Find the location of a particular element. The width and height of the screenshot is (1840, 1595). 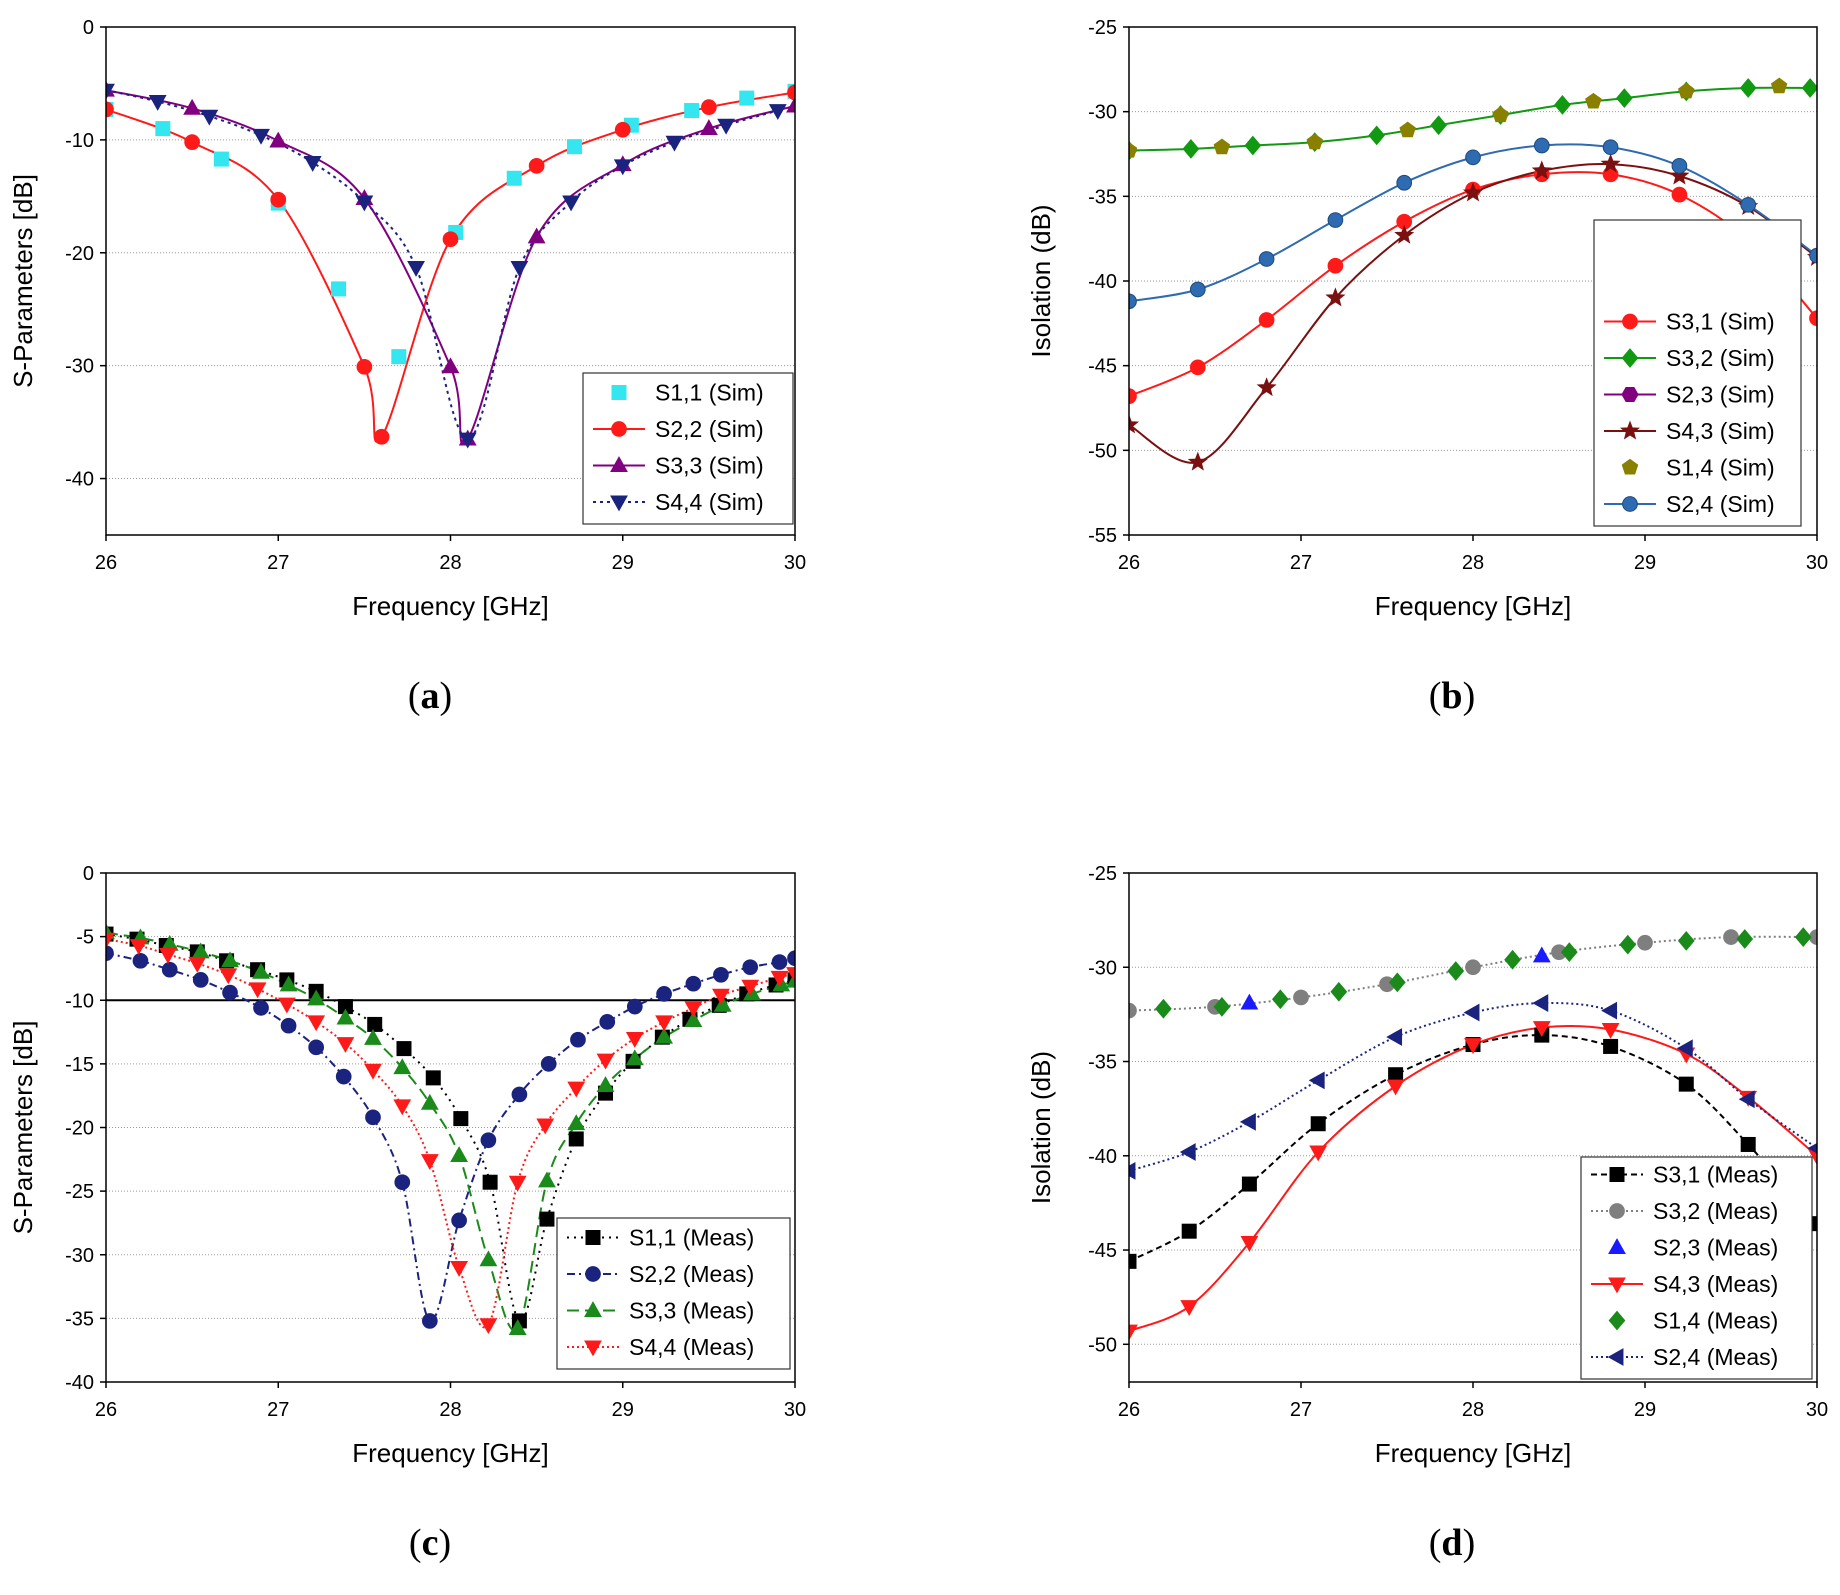

plot-area is located at coordinates (450, 264).